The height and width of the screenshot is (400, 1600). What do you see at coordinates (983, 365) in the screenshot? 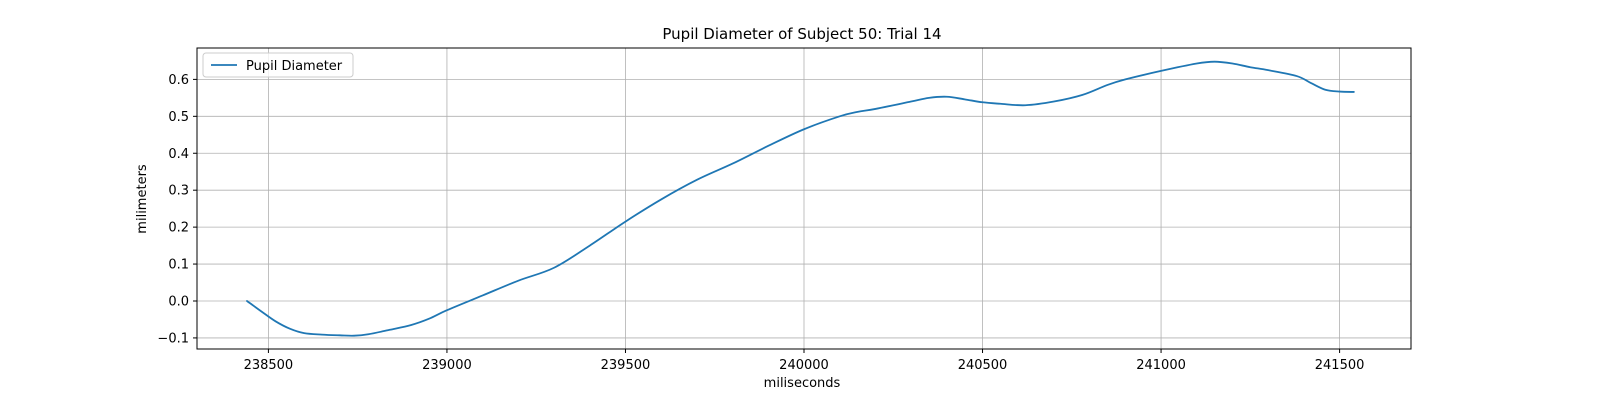
I see `x-tick-label: 240500` at bounding box center [983, 365].